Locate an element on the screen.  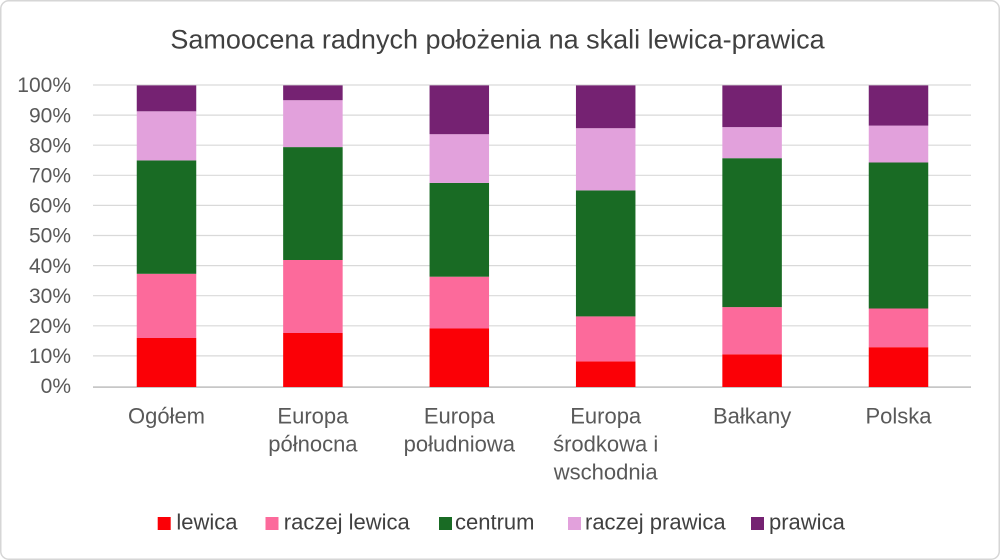
svg-text: 80% is located at coordinates (50, 145).